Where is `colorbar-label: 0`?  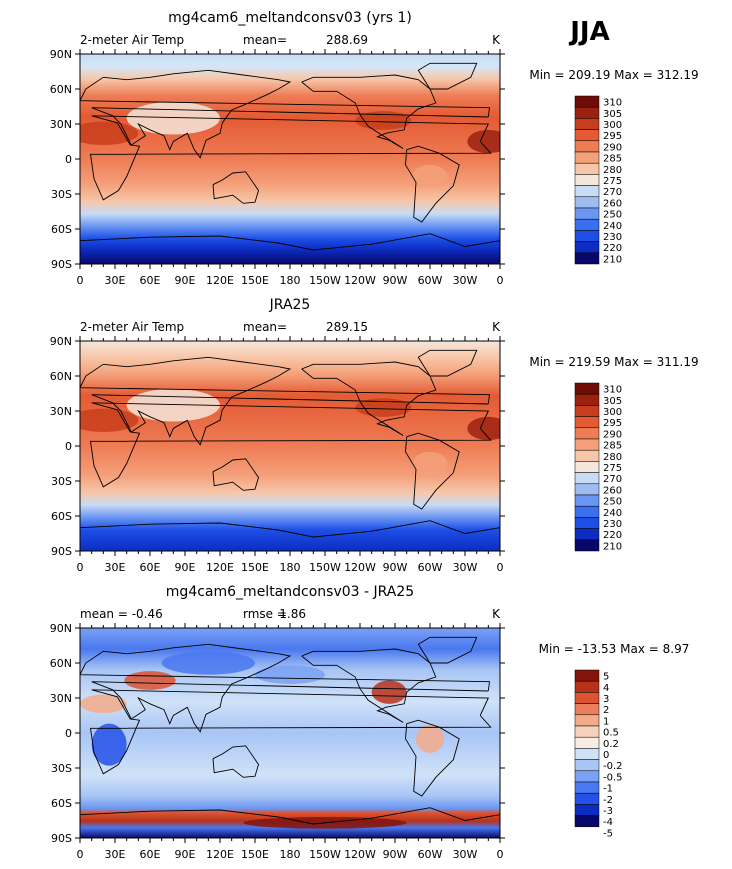
colorbar-label: 0 is located at coordinates (606, 755).